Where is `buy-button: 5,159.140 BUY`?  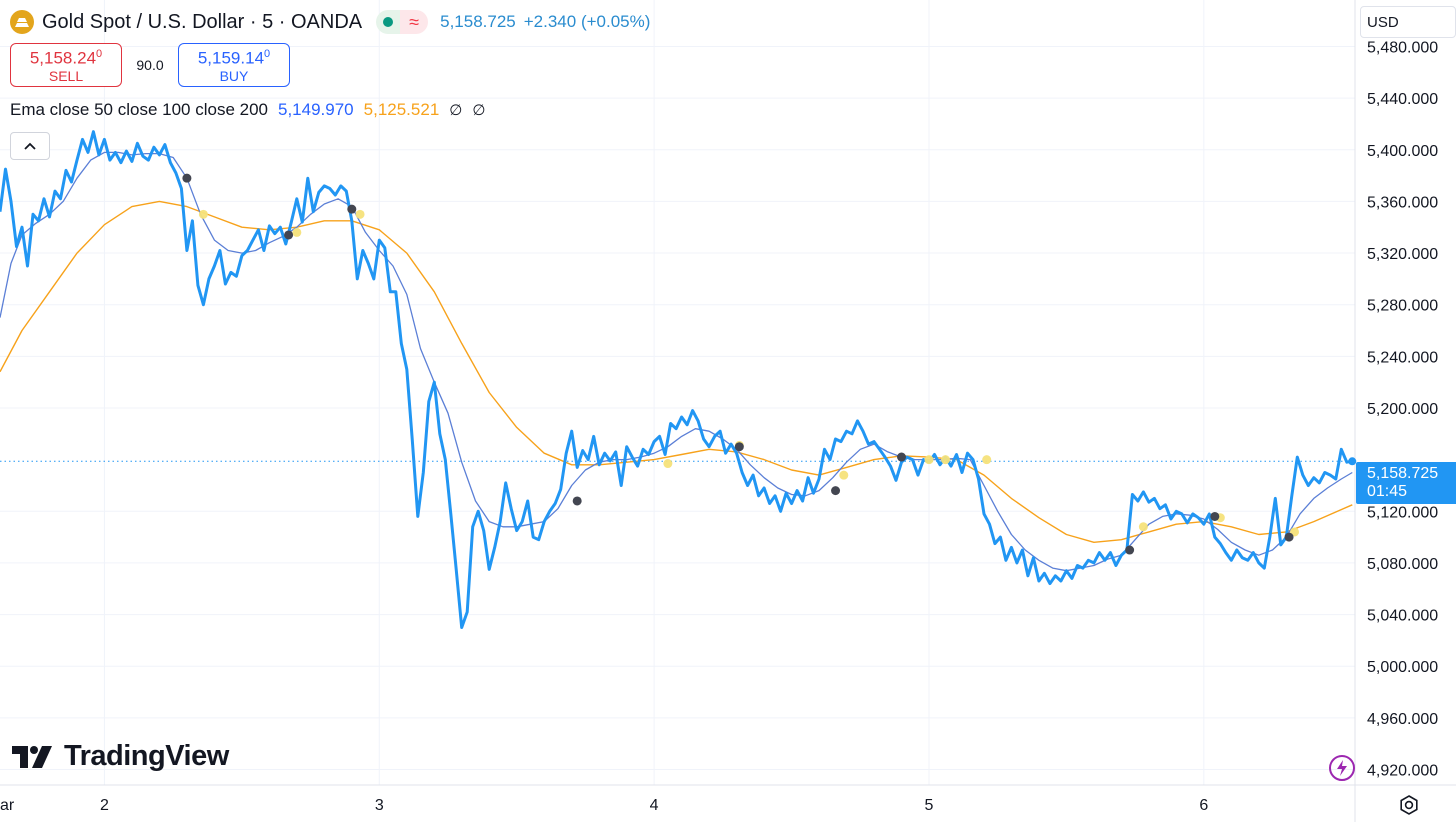 buy-button: 5,159.140 BUY is located at coordinates (234, 65).